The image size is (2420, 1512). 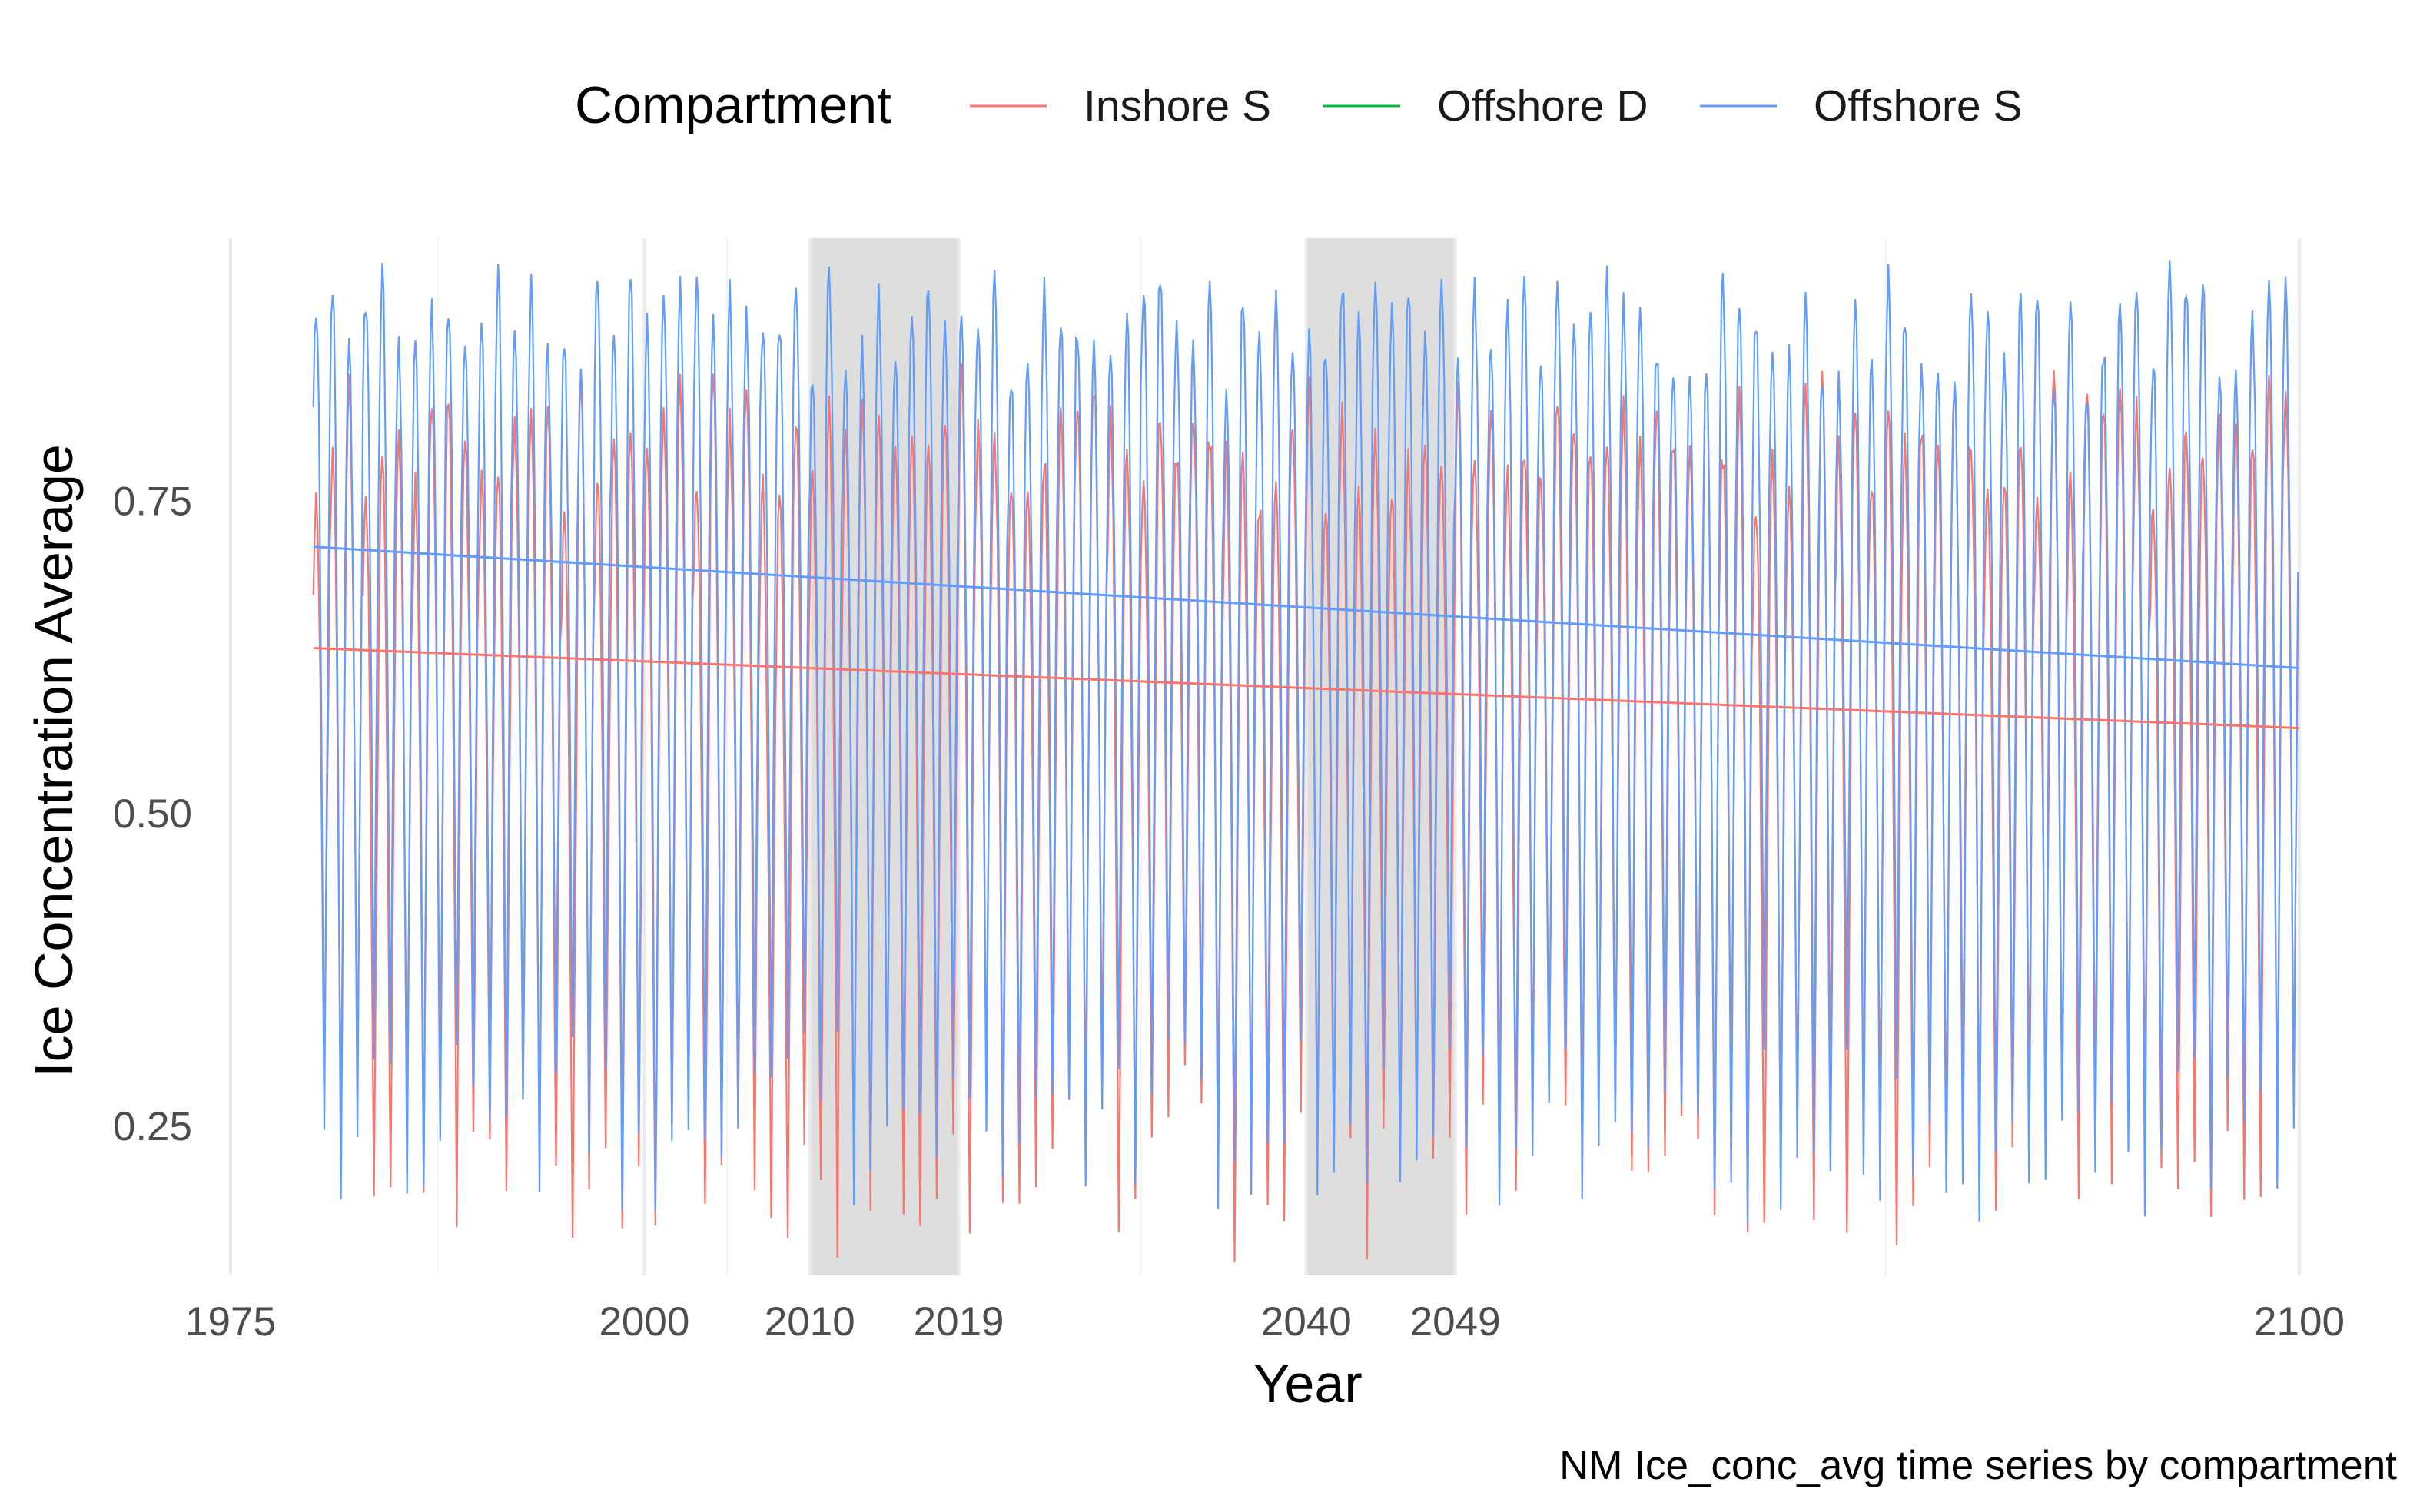 What do you see at coordinates (959, 1322) in the screenshot?
I see `x-tick-label-2019: 2019` at bounding box center [959, 1322].